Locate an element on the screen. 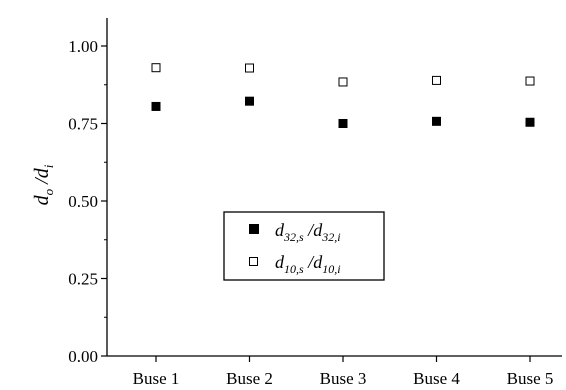 This screenshot has height=390, width=566. legend-entry-d10: d10,s /d10,i is located at coordinates (308, 264).